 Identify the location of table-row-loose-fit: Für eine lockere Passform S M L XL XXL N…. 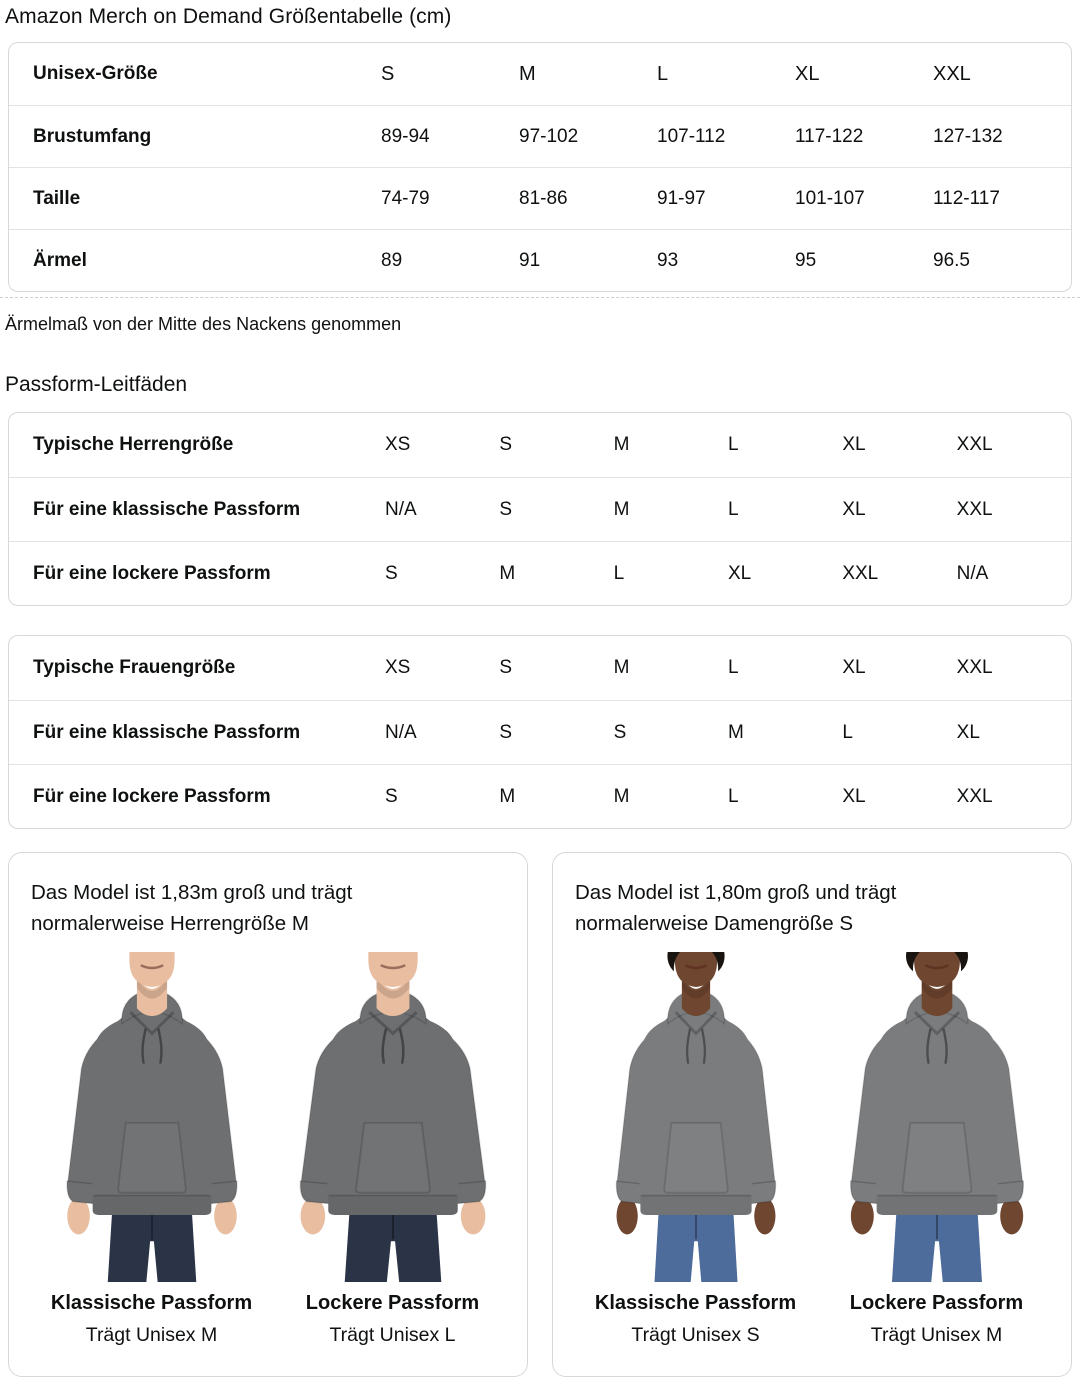
(540, 573).